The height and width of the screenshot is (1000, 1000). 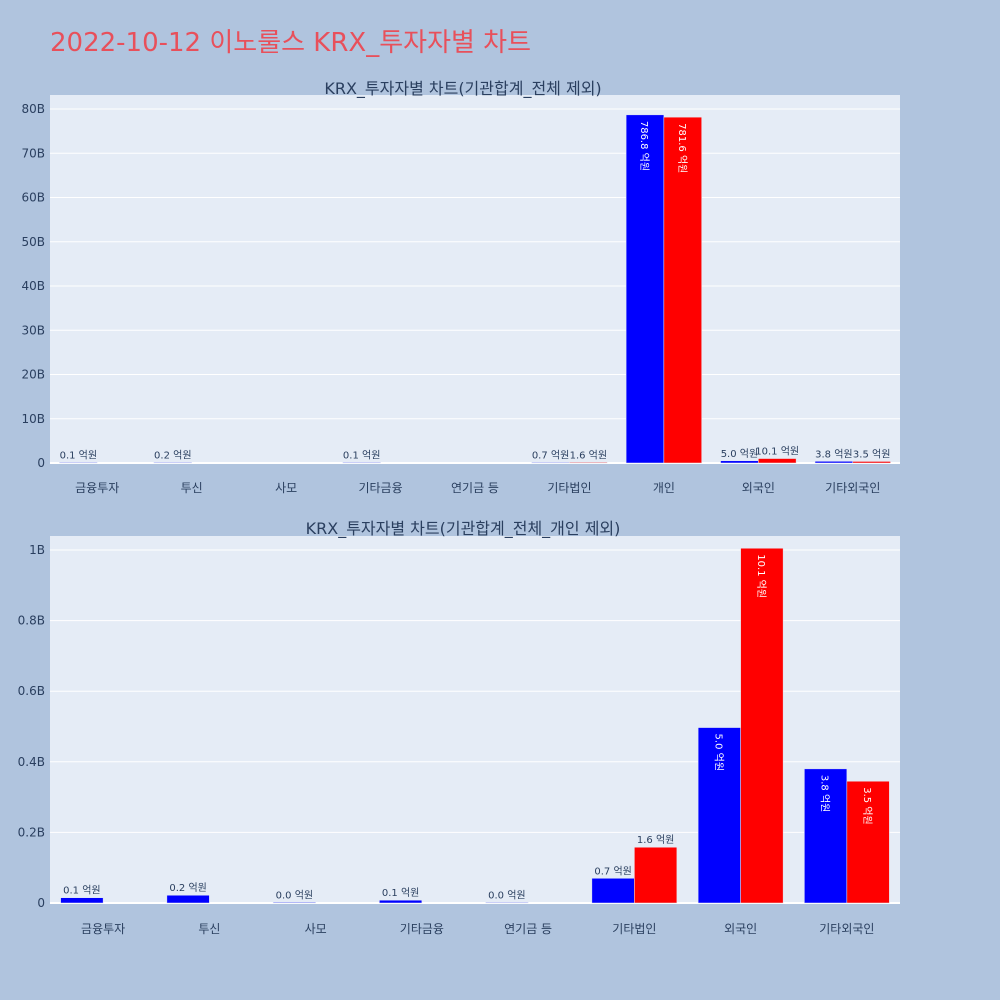 I want to click on y-tick-label: 60B, so click(x=33, y=198).